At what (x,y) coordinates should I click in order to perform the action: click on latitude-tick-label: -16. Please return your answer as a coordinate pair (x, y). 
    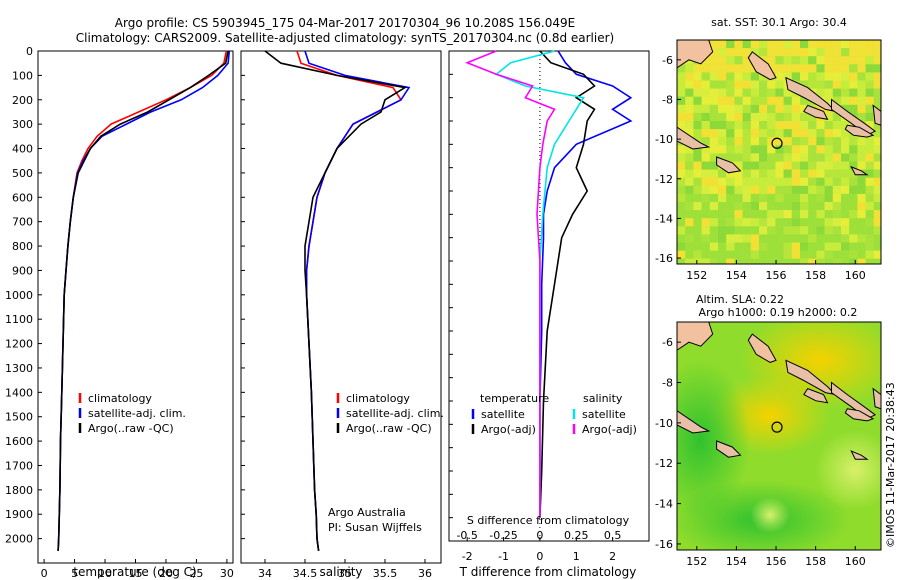
    Looking at the image, I should click on (664, 544).